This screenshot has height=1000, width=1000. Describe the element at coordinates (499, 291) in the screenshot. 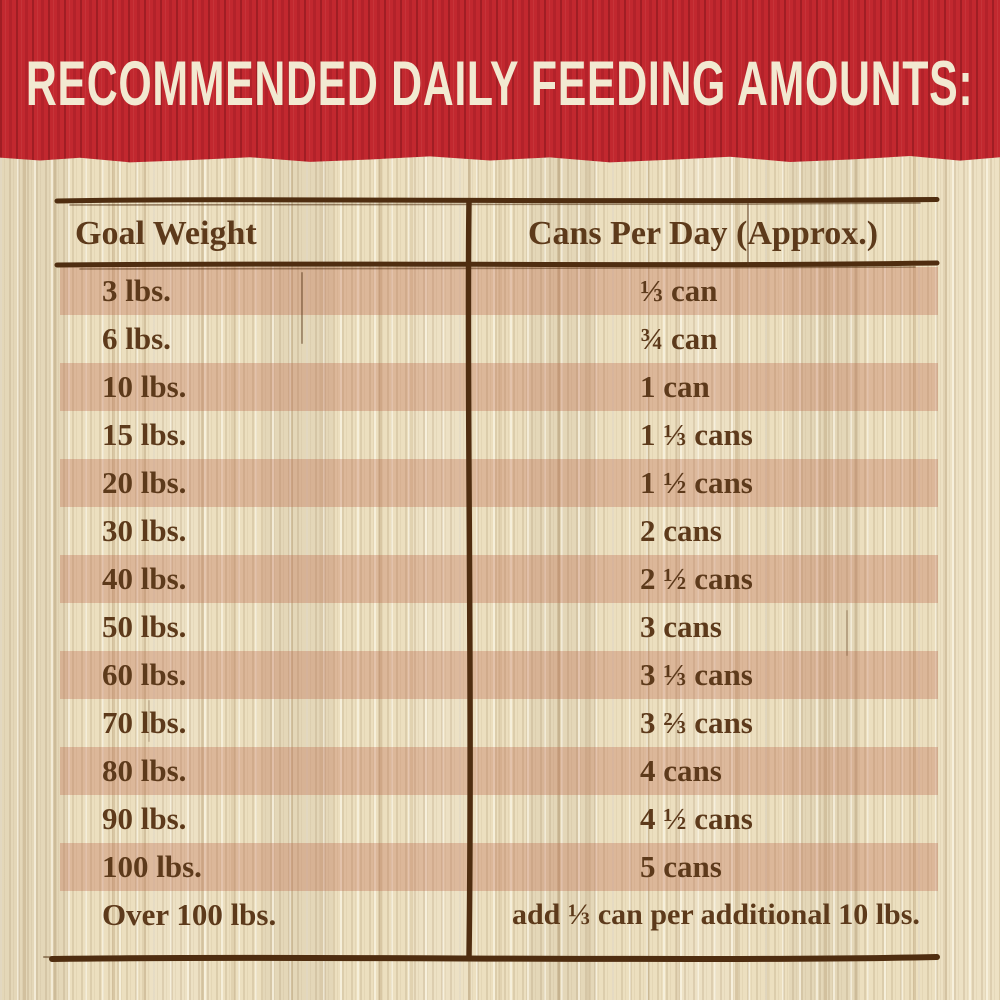

I see `table-row: 3 lbs. ⅓ can` at that location.